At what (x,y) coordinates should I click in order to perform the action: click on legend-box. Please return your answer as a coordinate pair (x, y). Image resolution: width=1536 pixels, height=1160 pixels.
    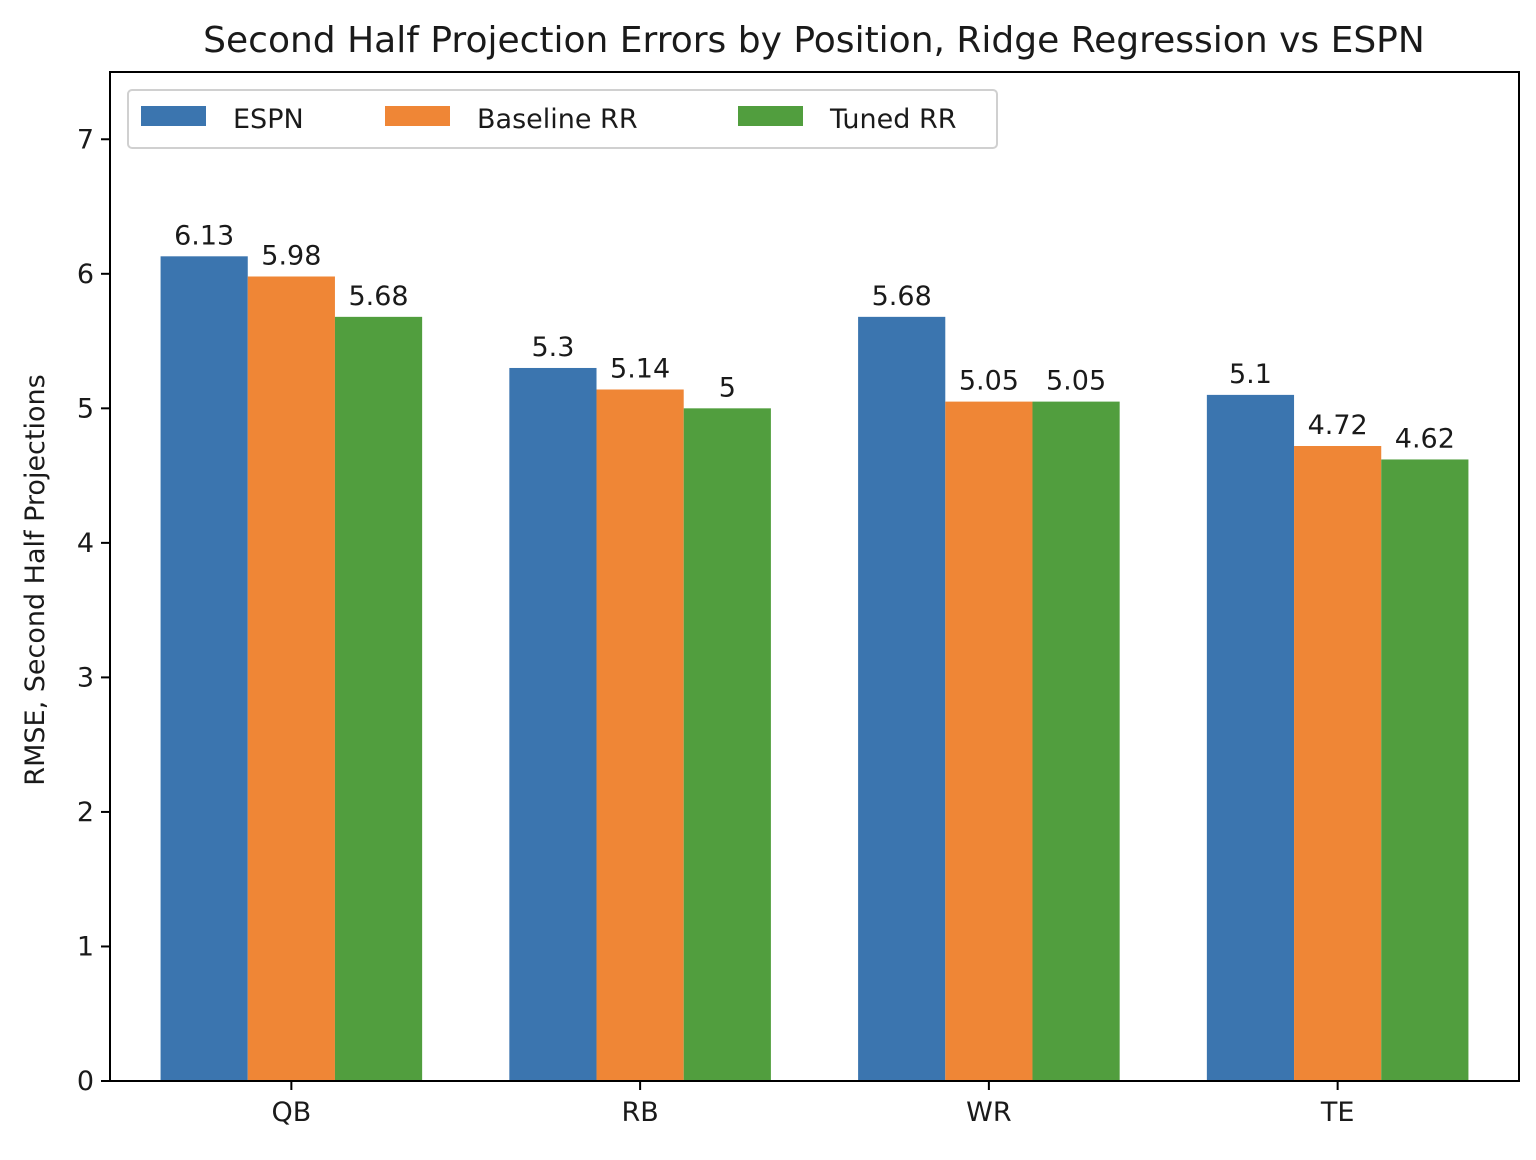
    Looking at the image, I should click on (562, 119).